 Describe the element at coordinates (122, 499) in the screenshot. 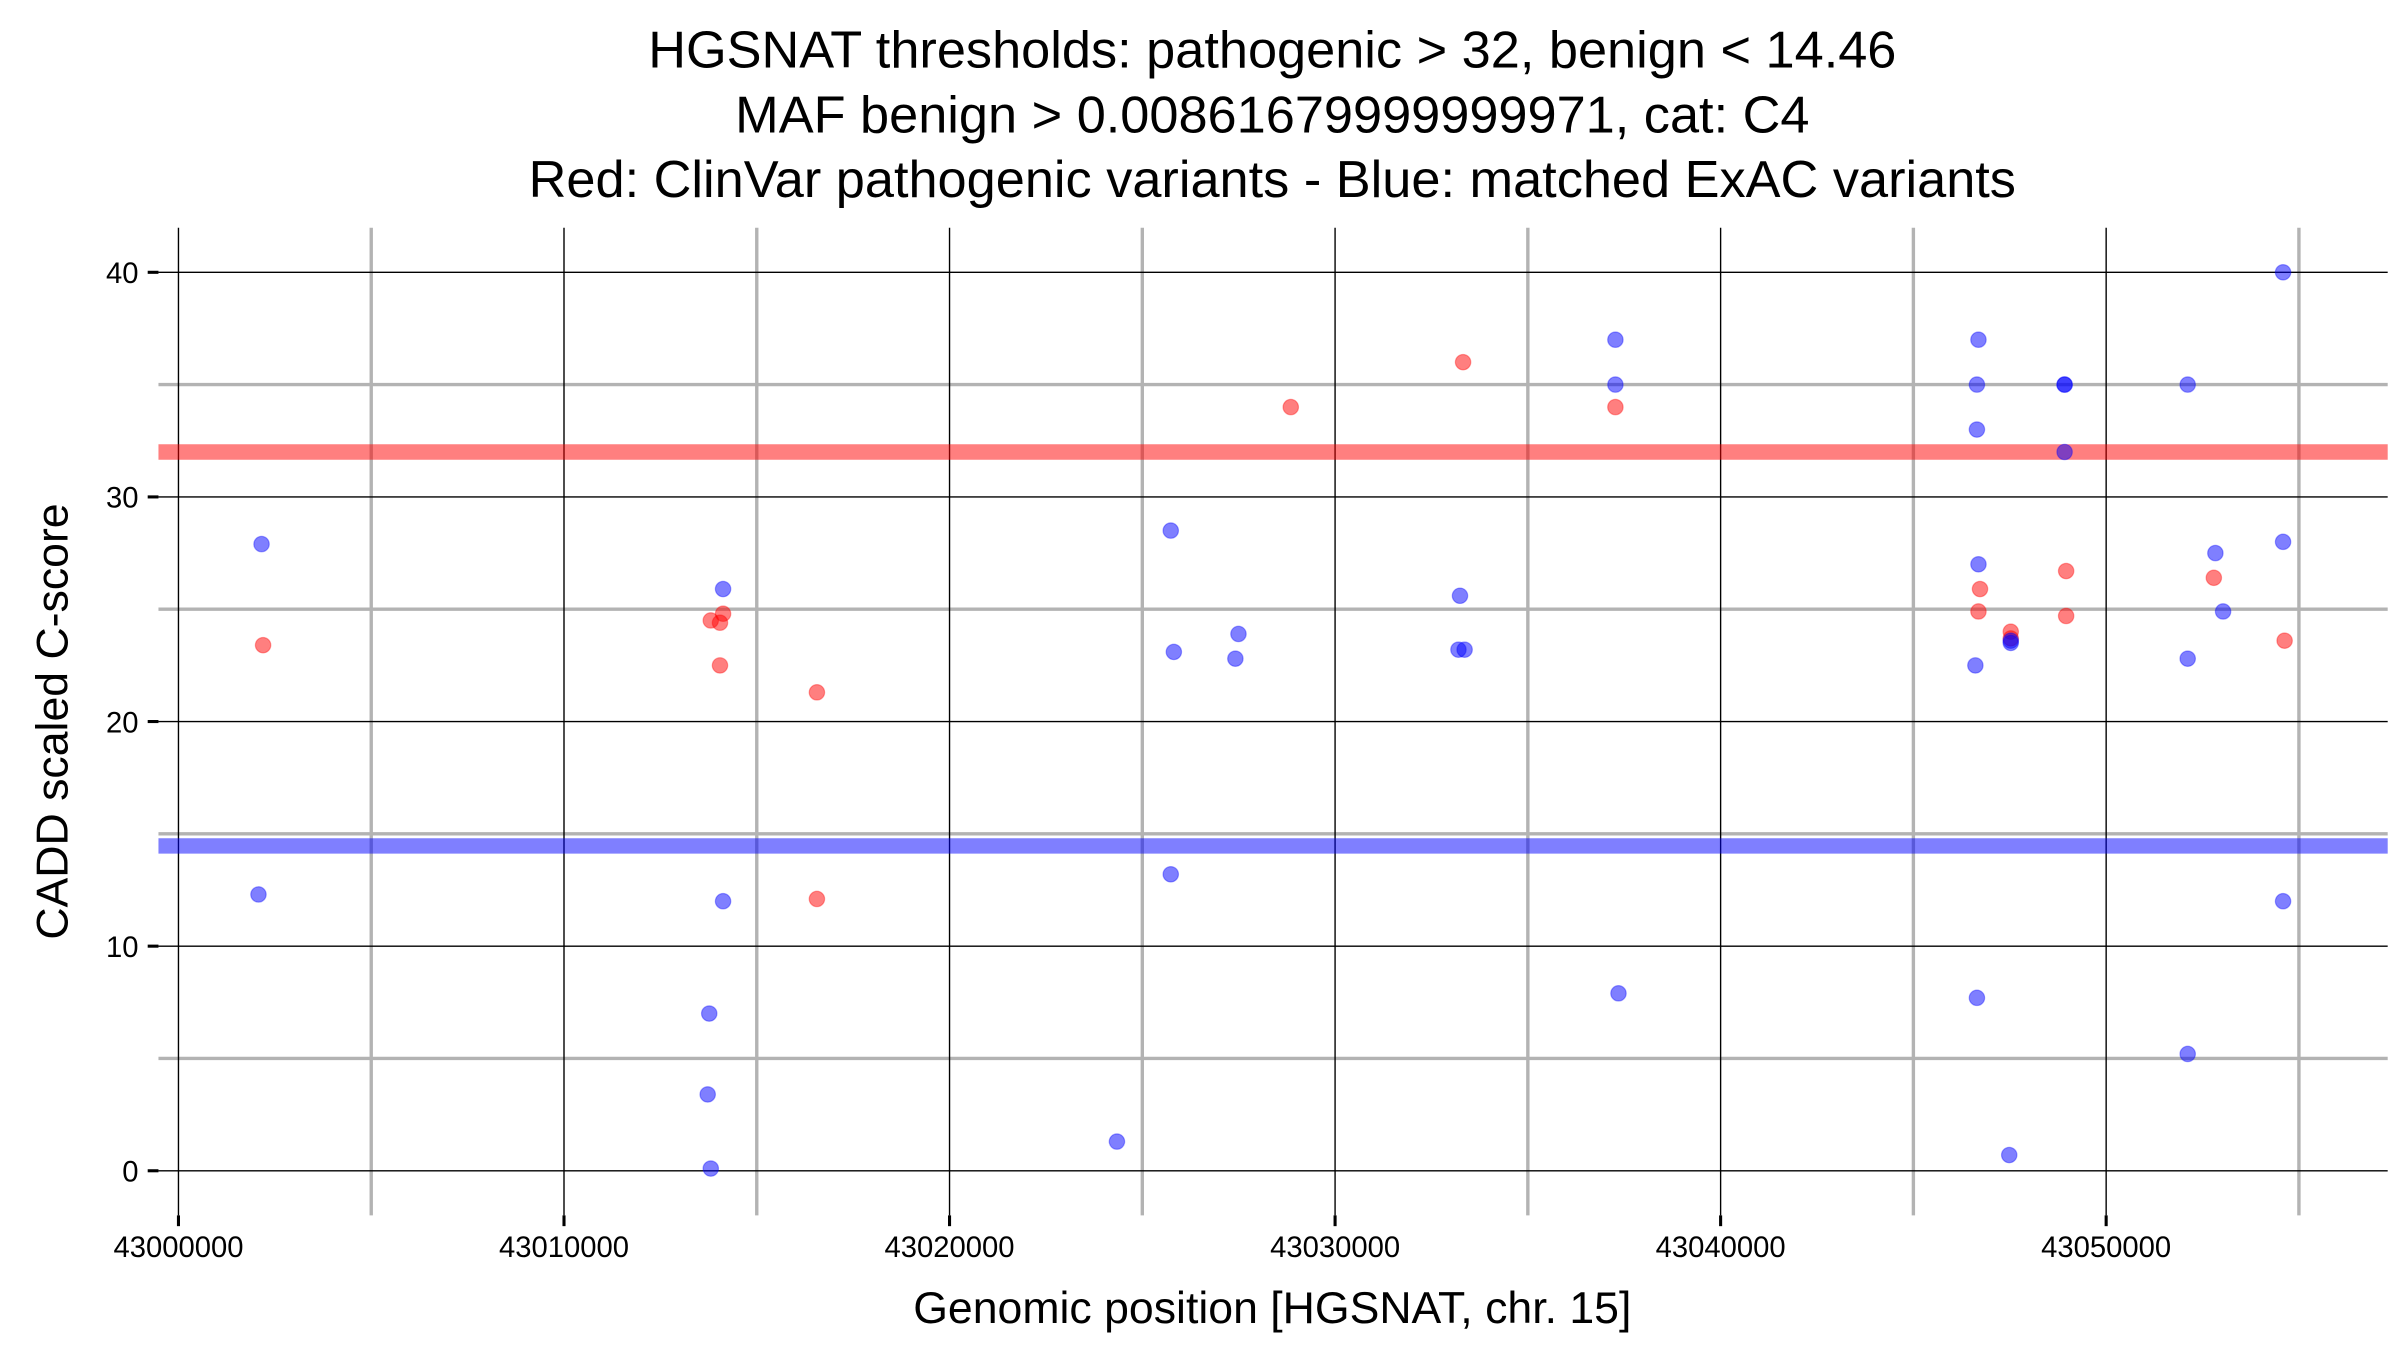

I see `y-tick-label: 30` at that location.